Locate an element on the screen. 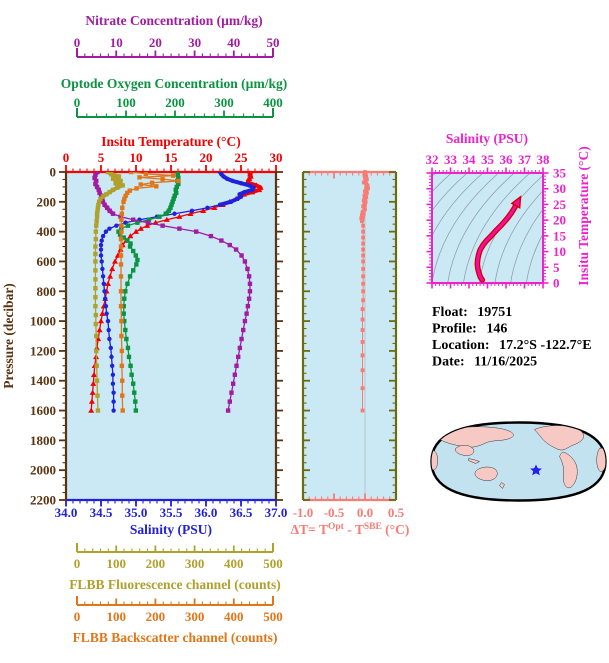  tick-label: 1600 is located at coordinates (43, 410).